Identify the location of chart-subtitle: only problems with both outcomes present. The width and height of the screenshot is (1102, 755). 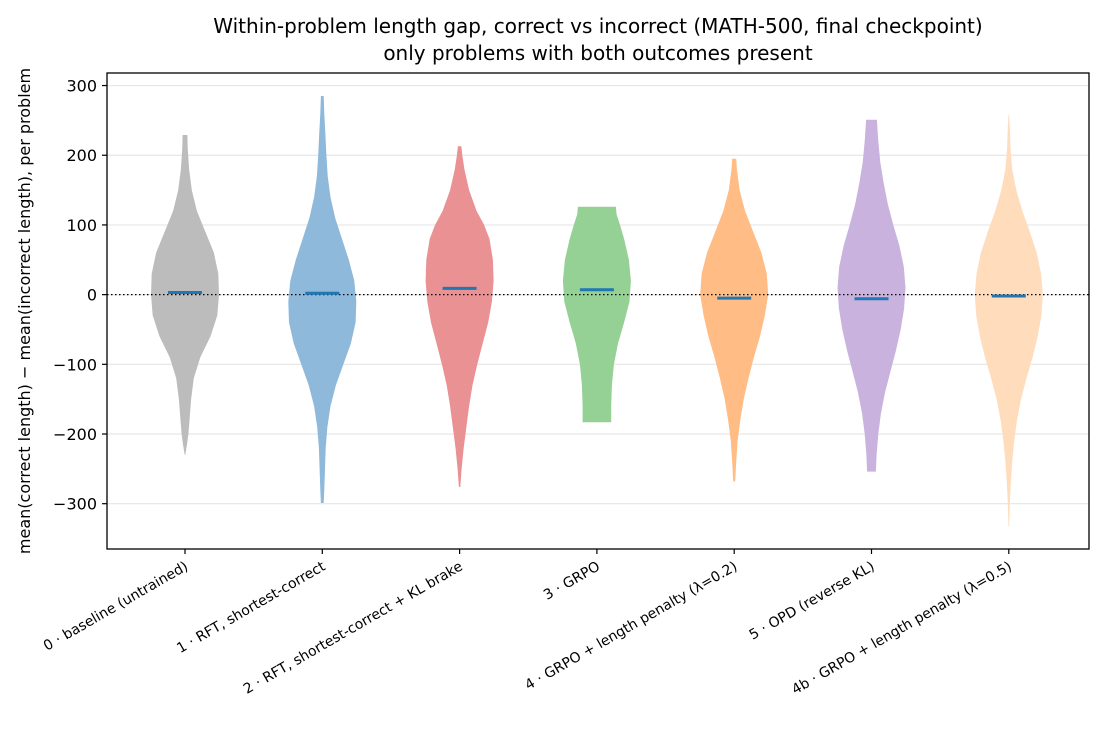
(598, 53).